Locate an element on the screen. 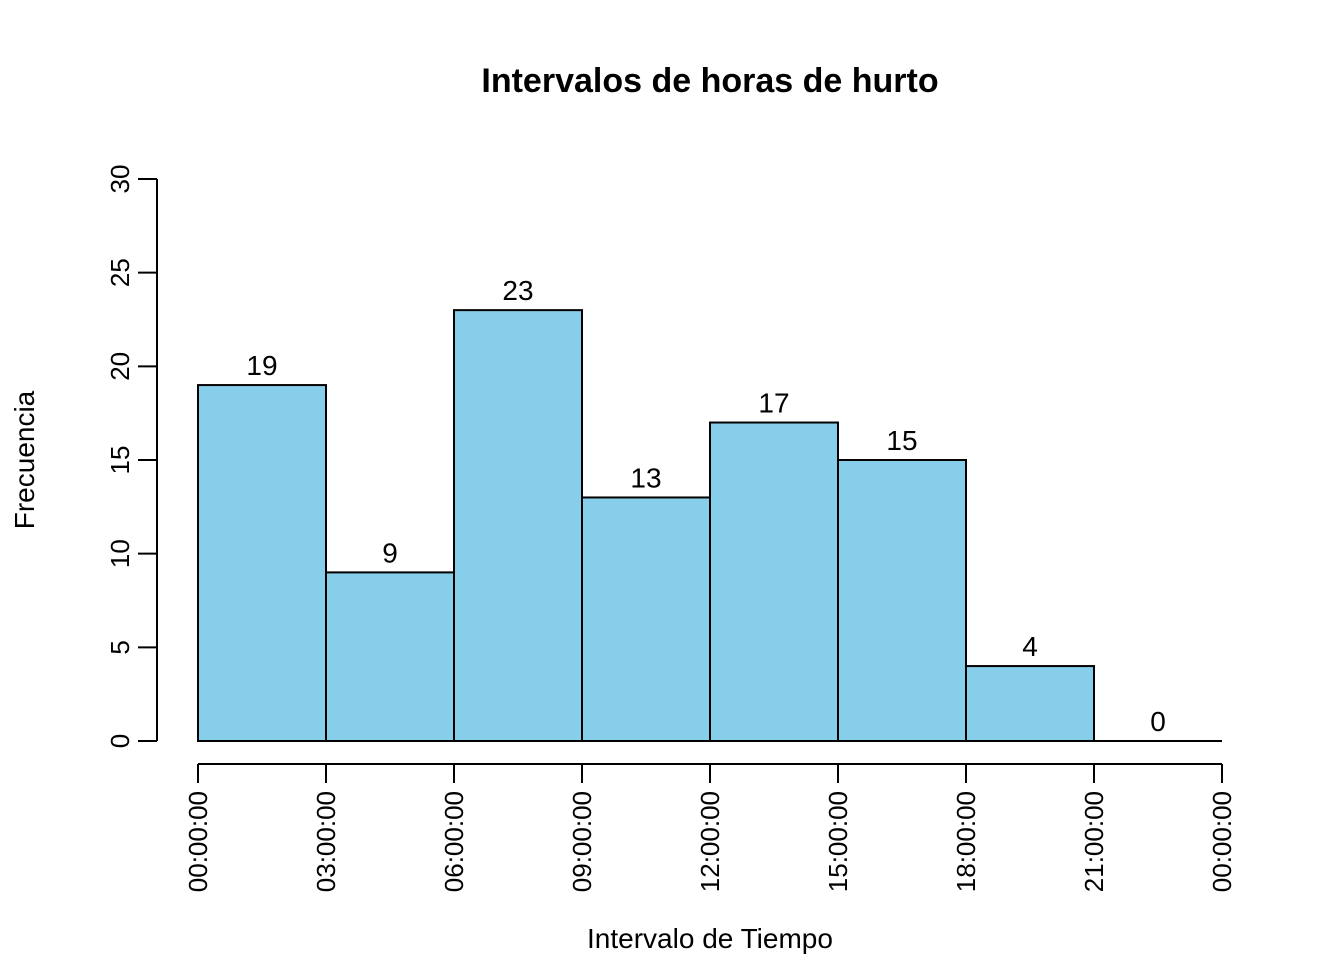 This screenshot has height=960, width=1344. y-axis-label: Frecuencia is located at coordinates (24, 459).